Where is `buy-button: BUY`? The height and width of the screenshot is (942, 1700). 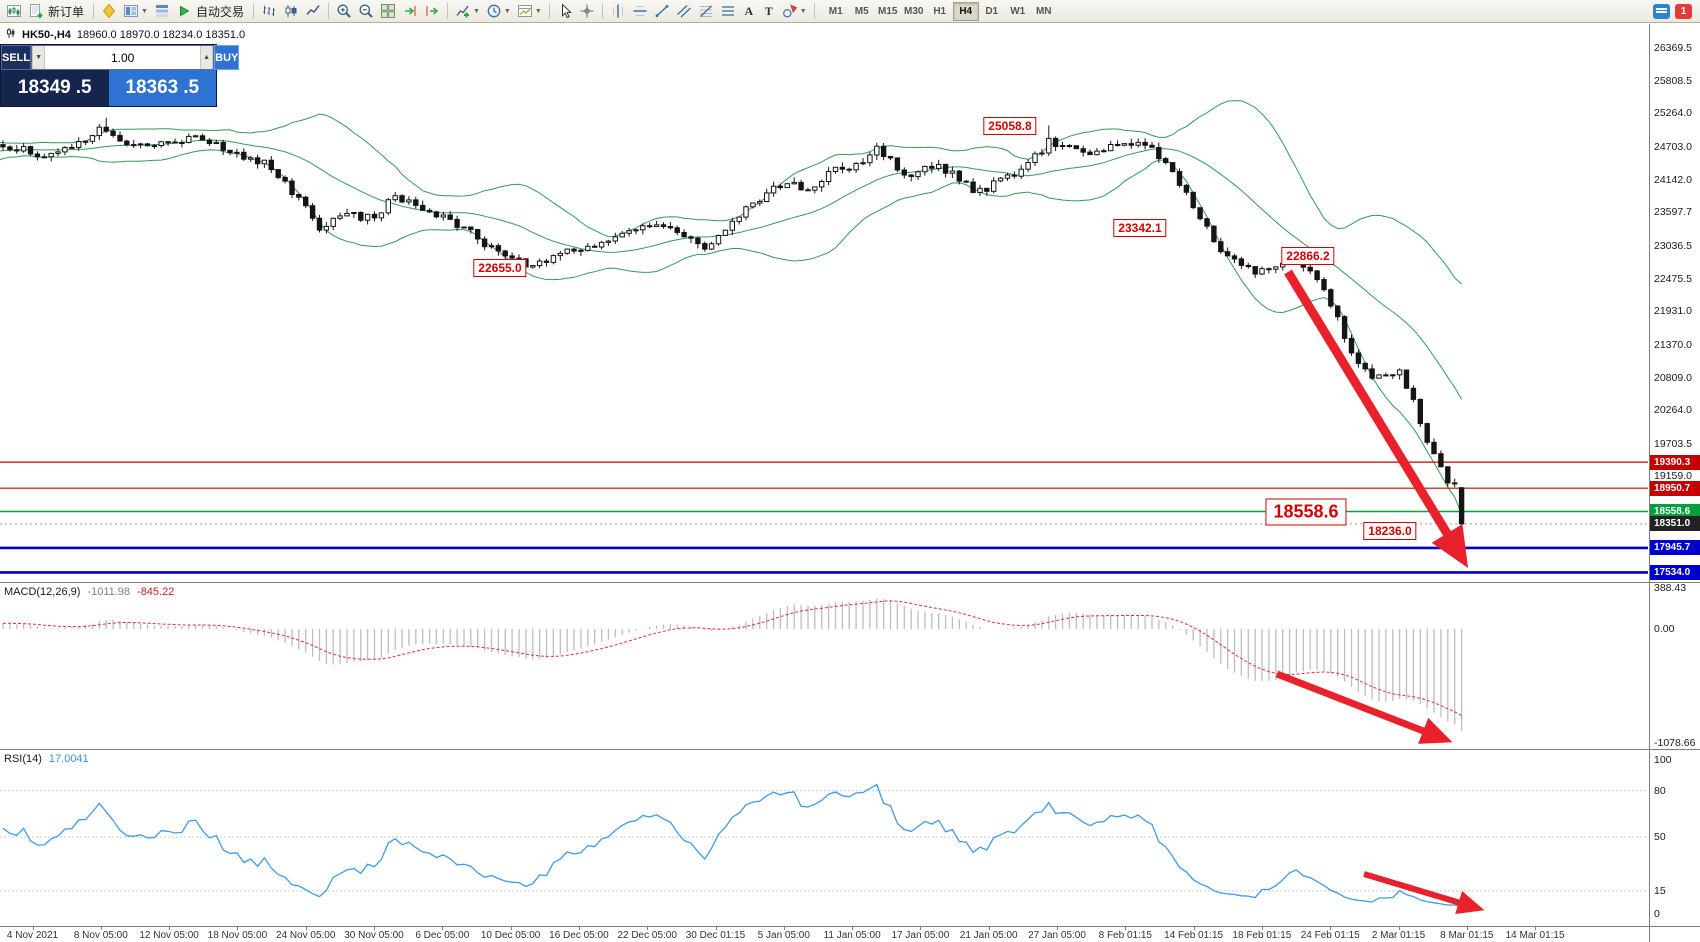 buy-button: BUY is located at coordinates (227, 57).